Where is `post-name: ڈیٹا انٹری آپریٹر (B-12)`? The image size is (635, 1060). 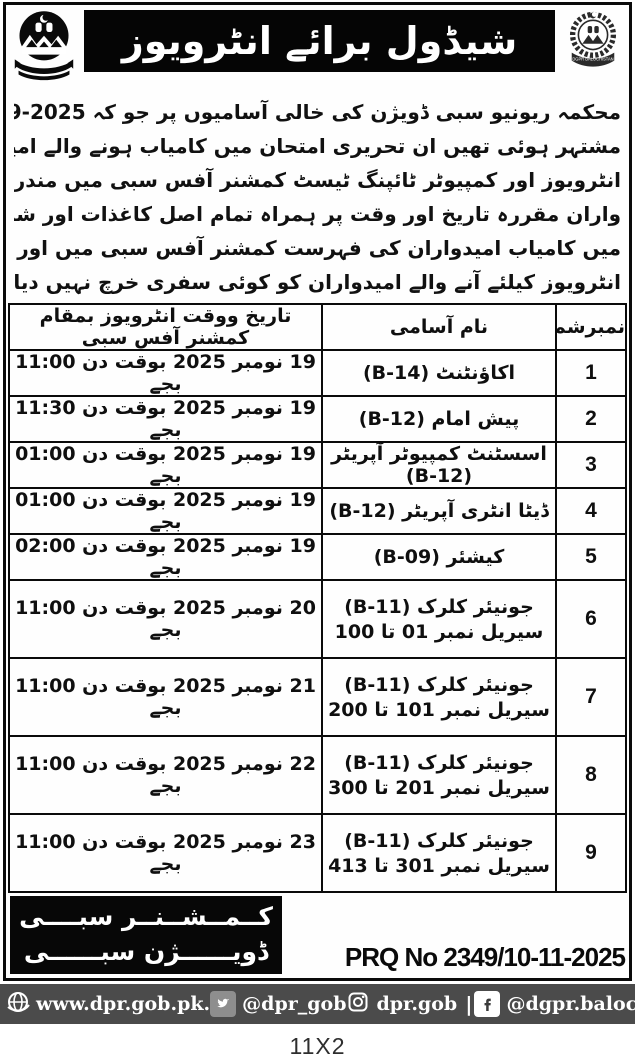 post-name: ڈیٹا انٹری آپریٹر (B-12) is located at coordinates (439, 511).